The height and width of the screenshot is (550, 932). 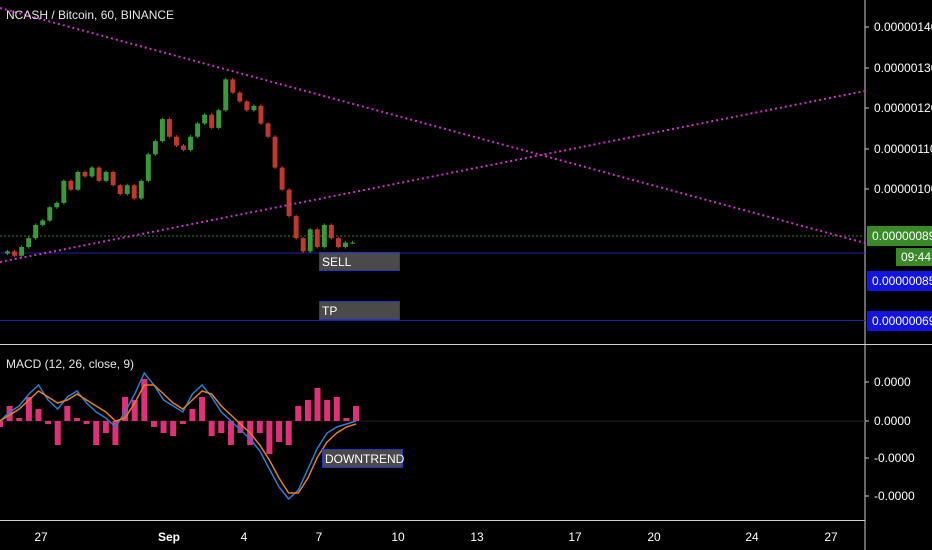 What do you see at coordinates (903, 149) in the screenshot?
I see `price-tick: 0.00000110` at bounding box center [903, 149].